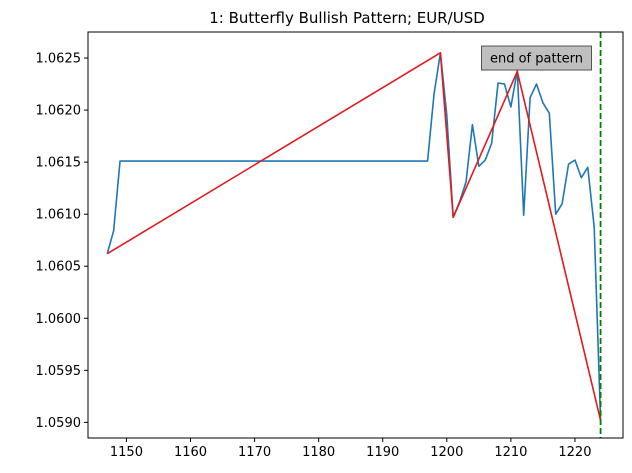  I want to click on y-tick-label: 1.0600, so click(59, 319).